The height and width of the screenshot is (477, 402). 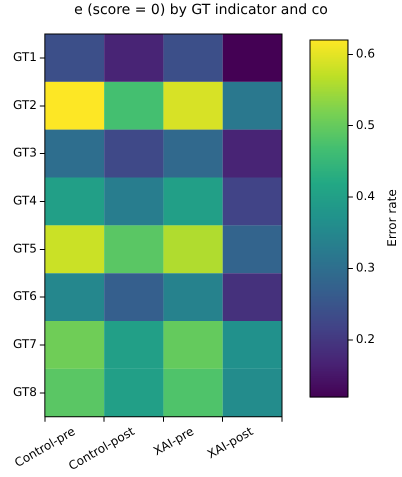 I want to click on y-tick-label: GT5, so click(x=24, y=248).